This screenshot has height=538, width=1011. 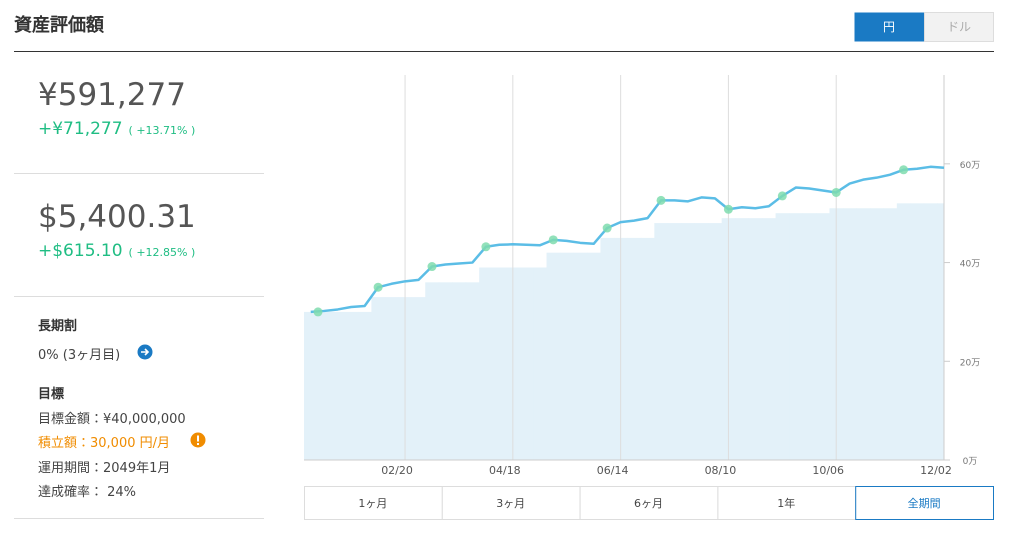 I want to click on x-tick-label: 08/10, so click(x=721, y=470).